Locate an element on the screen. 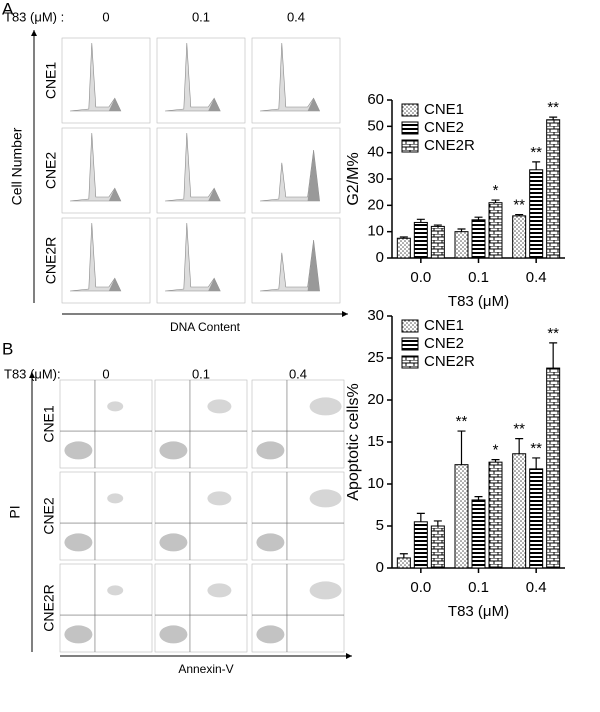  y-tick-label: 15 is located at coordinates (375, 441).